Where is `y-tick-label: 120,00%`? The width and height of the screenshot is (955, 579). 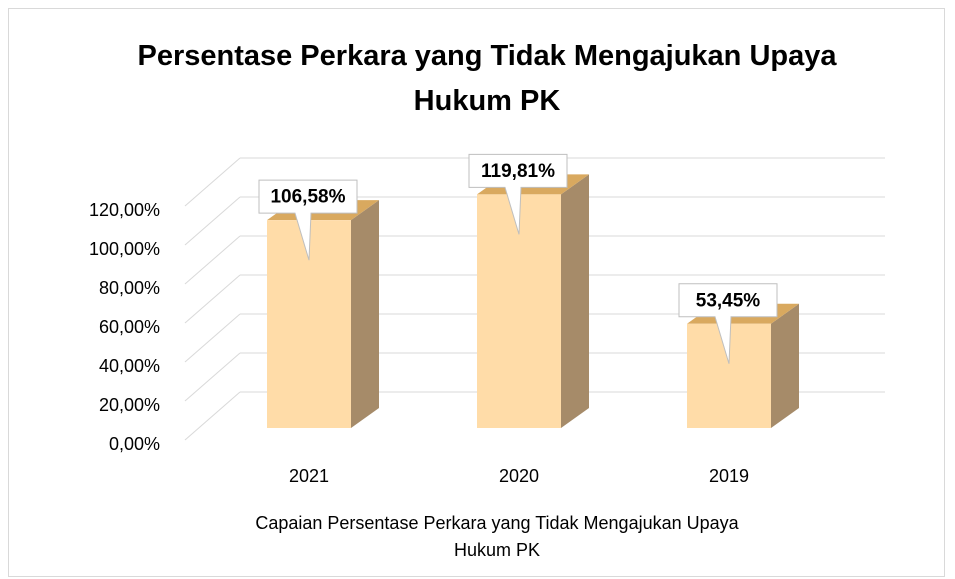
y-tick-label: 120,00% is located at coordinates (124, 210).